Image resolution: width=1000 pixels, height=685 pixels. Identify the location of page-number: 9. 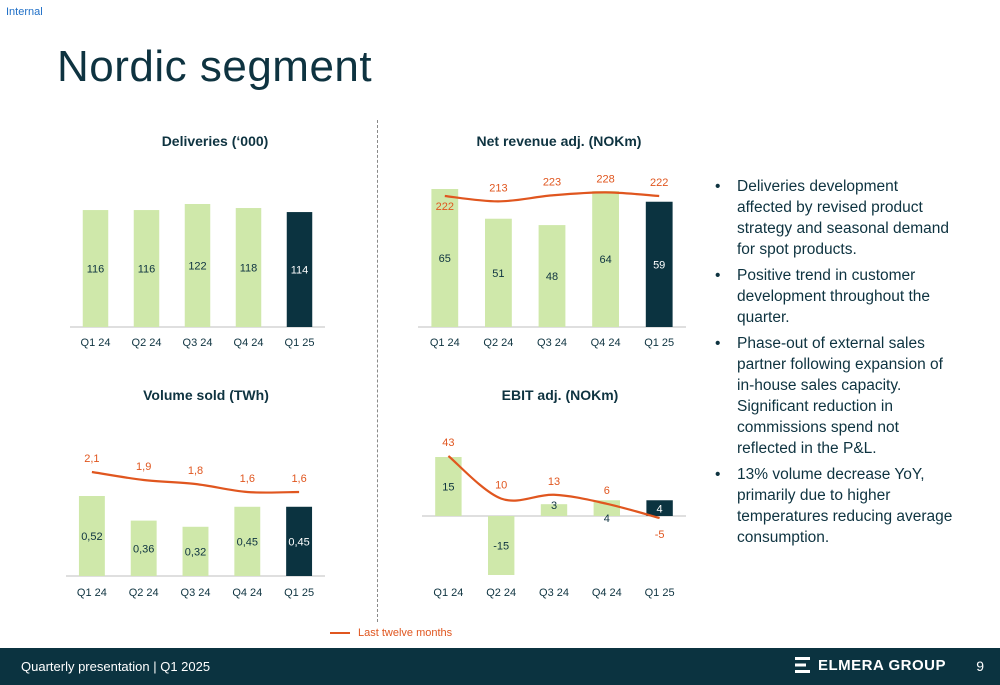
(980, 666).